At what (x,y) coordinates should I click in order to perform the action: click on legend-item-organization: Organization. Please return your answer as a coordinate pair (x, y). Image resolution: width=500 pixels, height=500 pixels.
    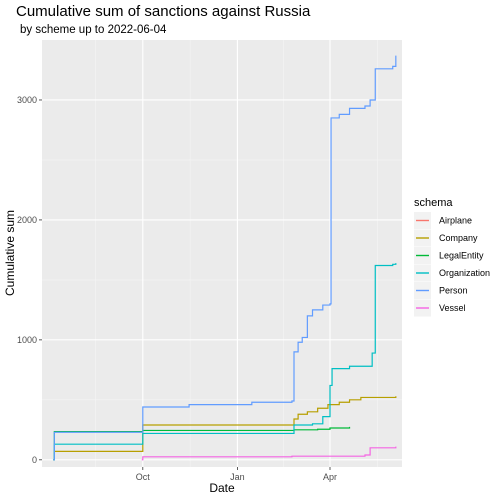
    Looking at the image, I should click on (452, 273).